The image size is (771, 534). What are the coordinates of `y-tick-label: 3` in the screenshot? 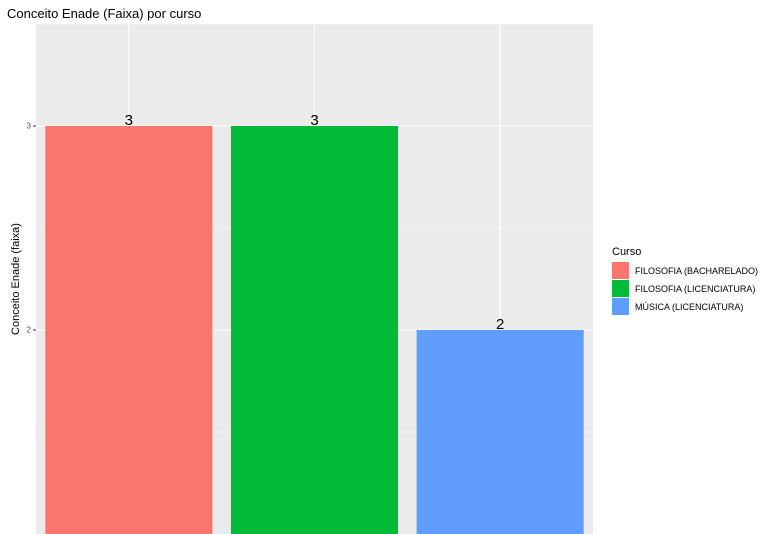 It's located at (29, 126).